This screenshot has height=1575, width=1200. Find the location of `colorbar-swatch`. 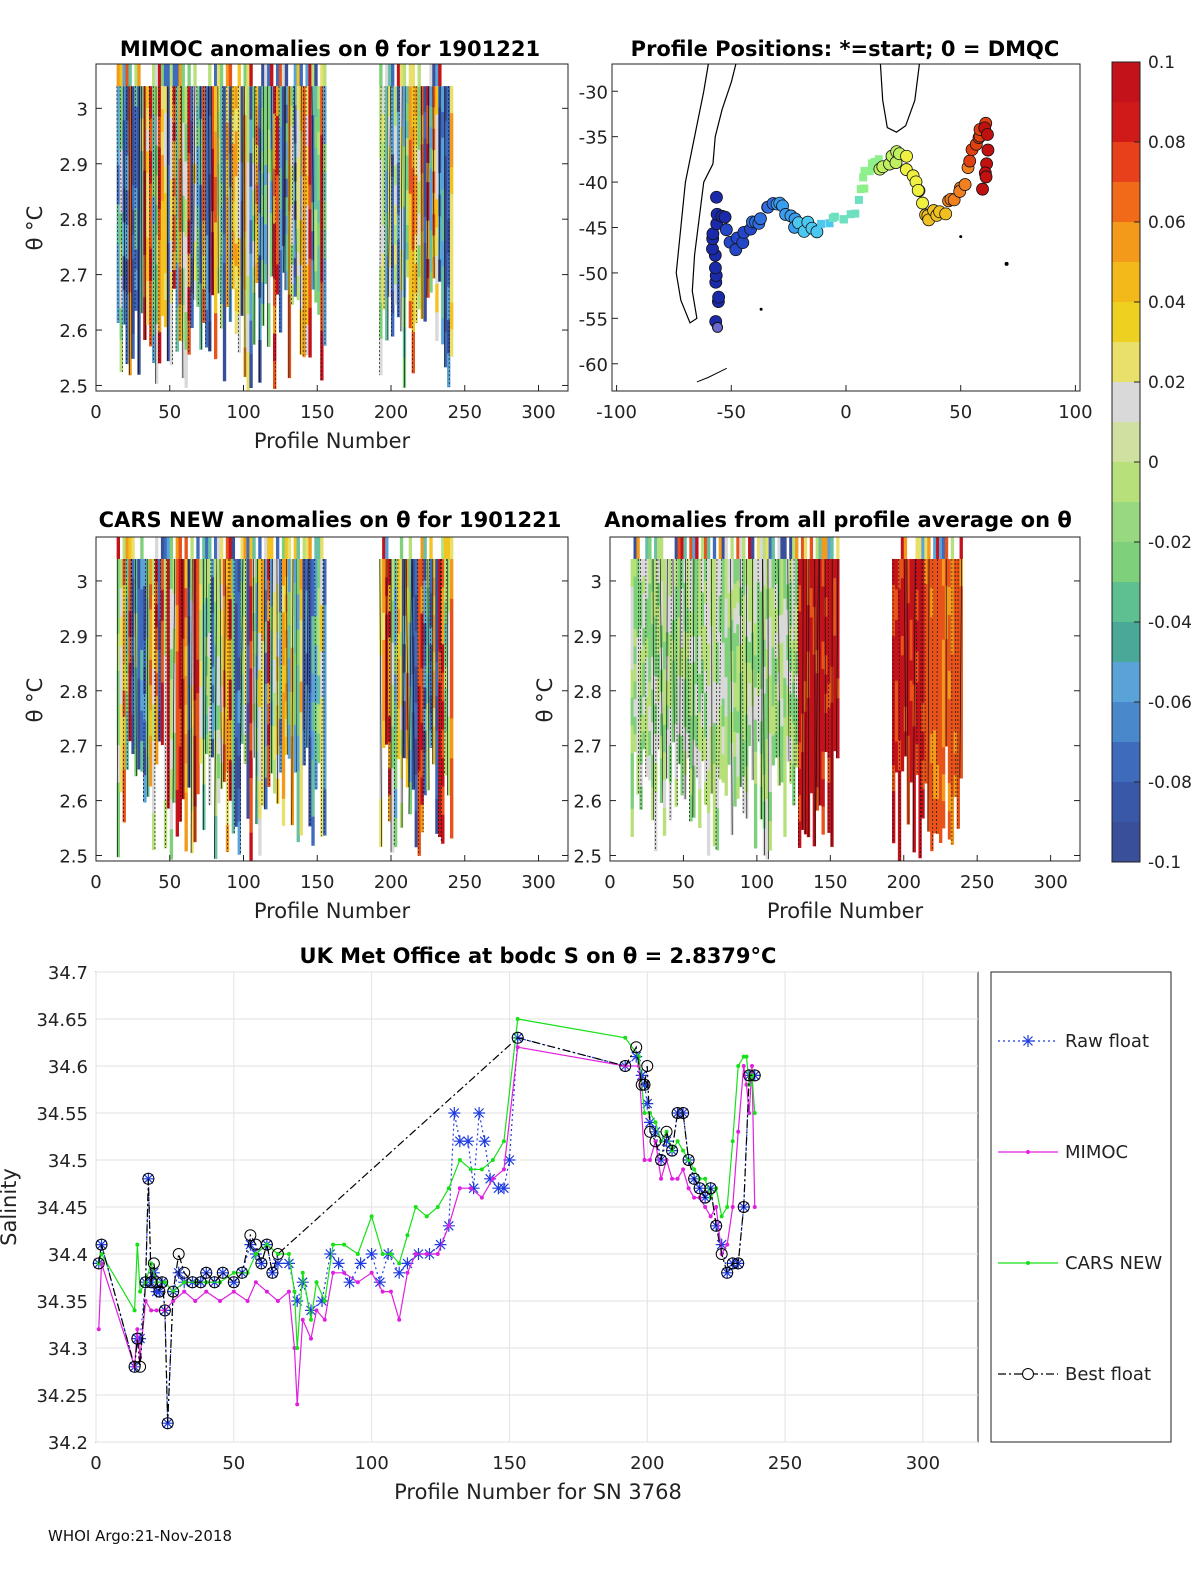

colorbar-swatch is located at coordinates (1126, 162).